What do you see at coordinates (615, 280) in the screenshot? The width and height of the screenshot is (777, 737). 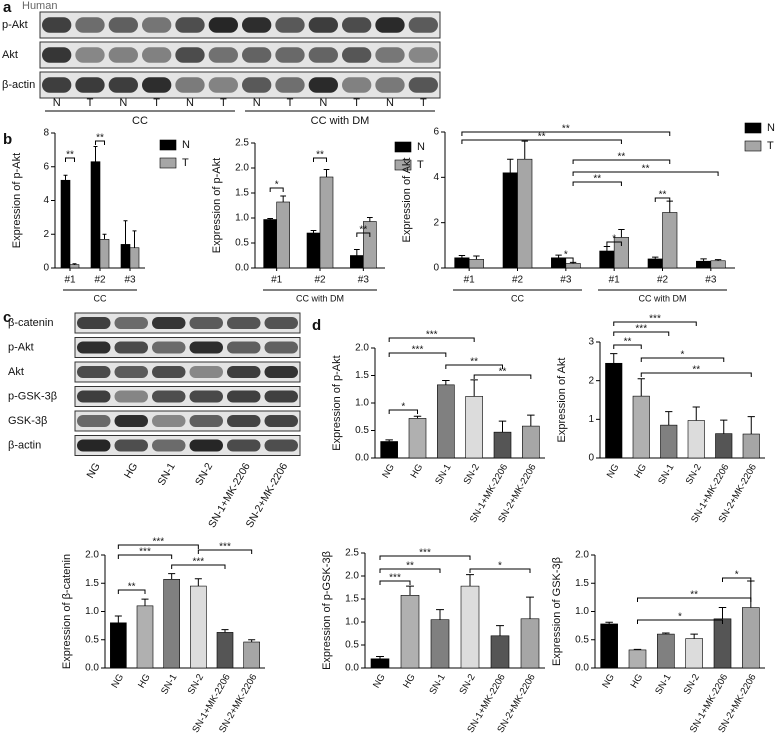 I see `x-tick-label: #1` at bounding box center [615, 280].